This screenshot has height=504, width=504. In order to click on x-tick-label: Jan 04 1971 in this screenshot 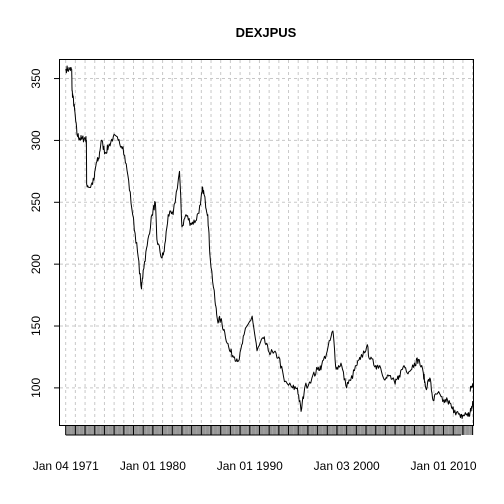, I will do `click(66, 466)`.